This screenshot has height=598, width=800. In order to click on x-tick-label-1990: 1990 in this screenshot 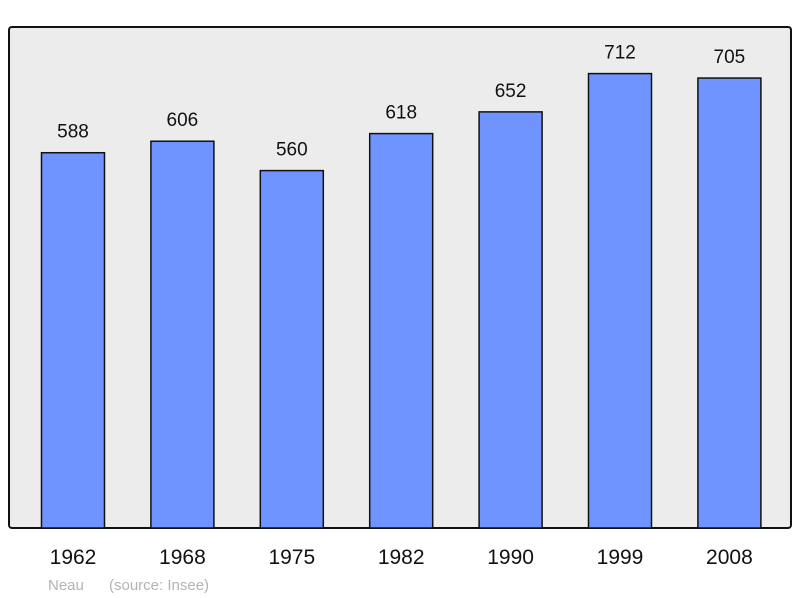, I will do `click(510, 557)`.